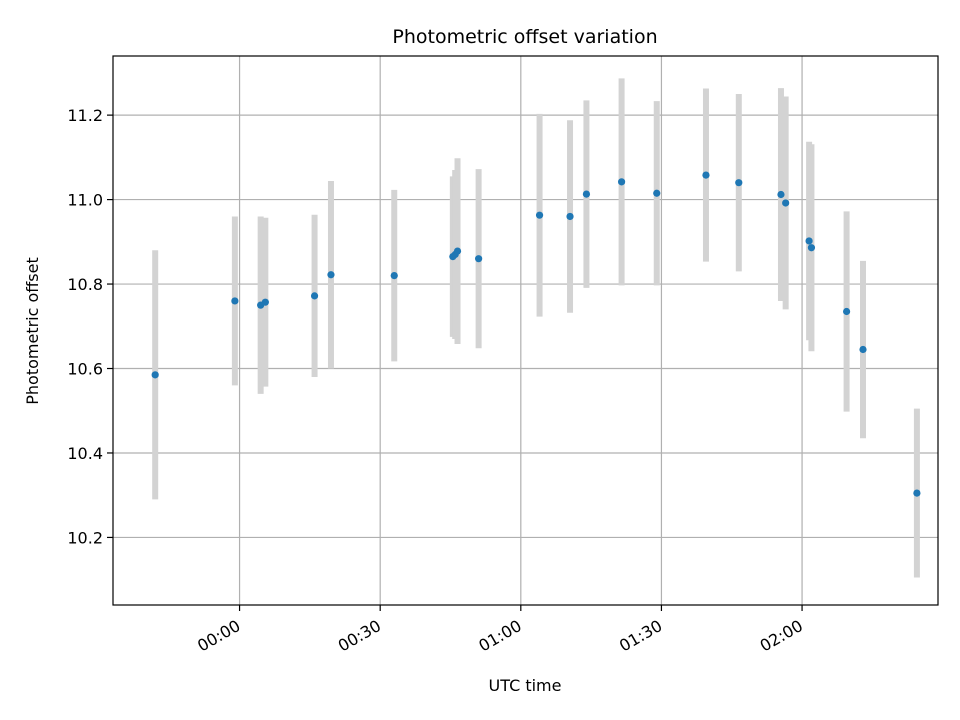 This screenshot has height=720, width=960. Describe the element at coordinates (85, 369) in the screenshot. I see `y-tick-label: 10.6` at that location.